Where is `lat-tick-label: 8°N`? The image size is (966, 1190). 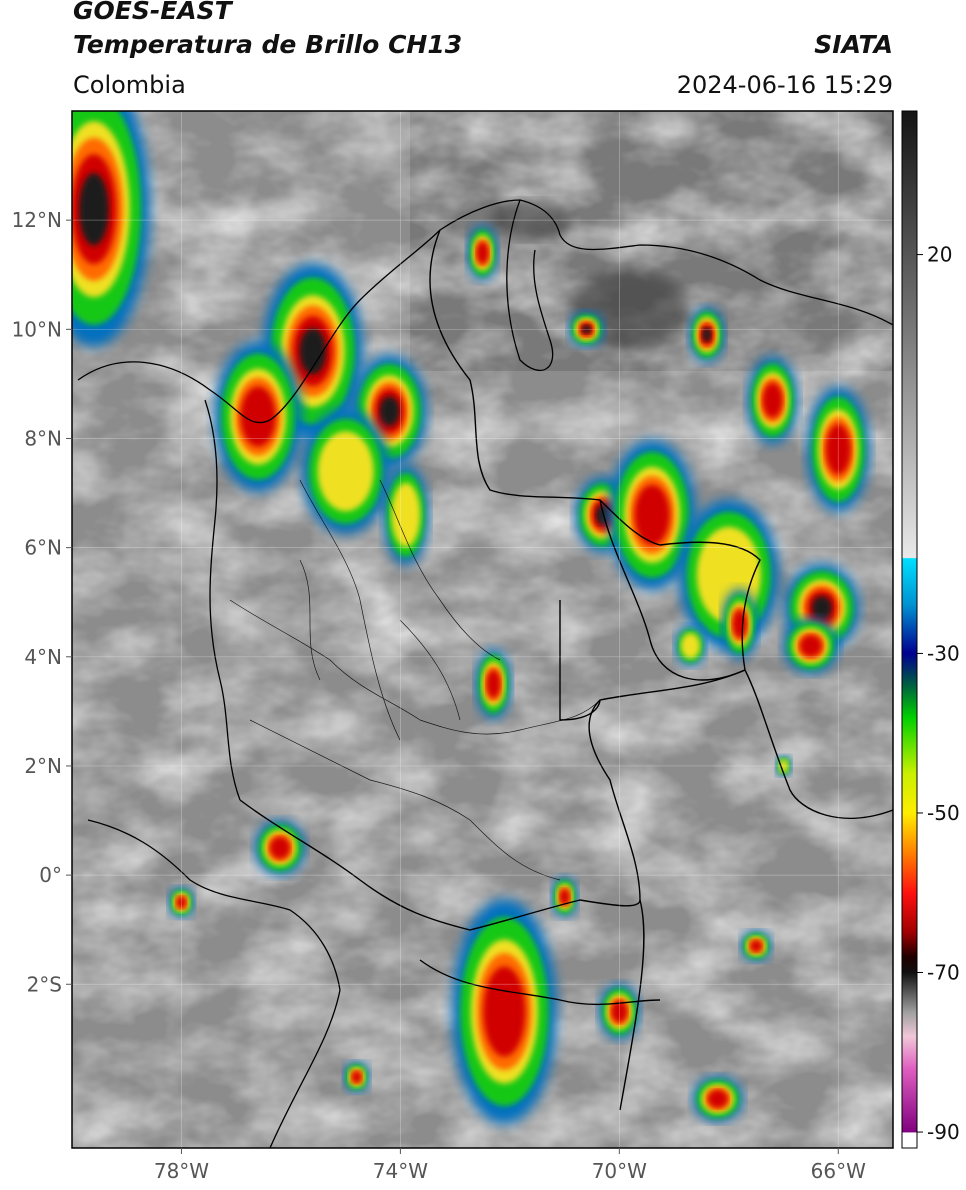 lat-tick-label: 8°N is located at coordinates (43, 438).